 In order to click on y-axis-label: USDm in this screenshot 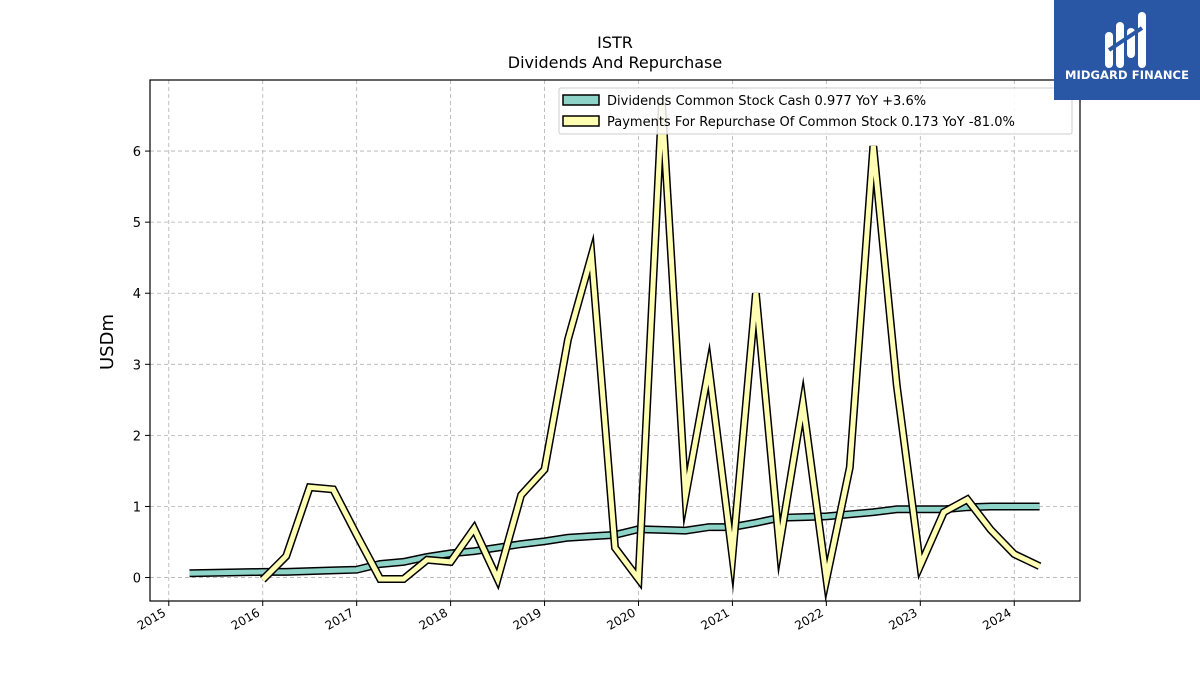, I will do `click(107, 342)`.